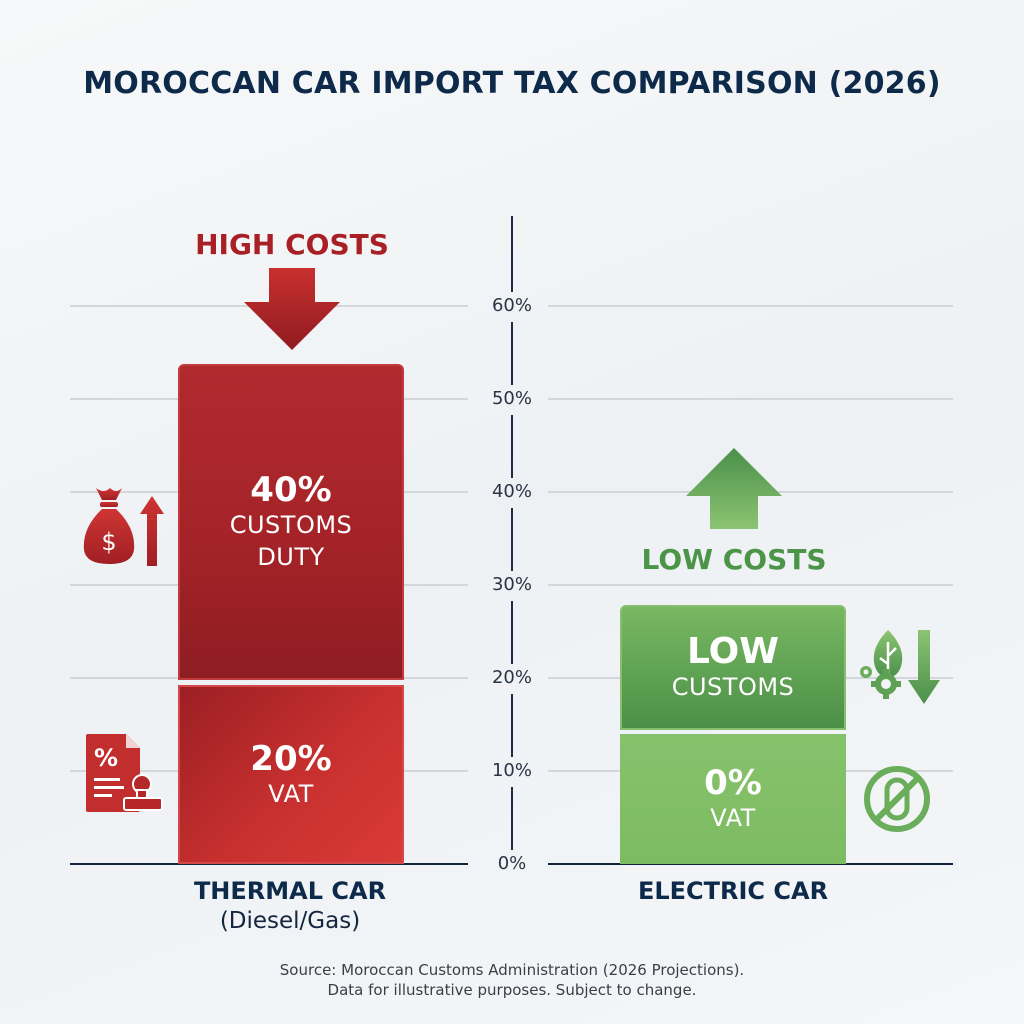 The image size is (1024, 1024). What do you see at coordinates (733, 686) in the screenshot?
I see `electric-customs-label: CUSTOMS` at bounding box center [733, 686].